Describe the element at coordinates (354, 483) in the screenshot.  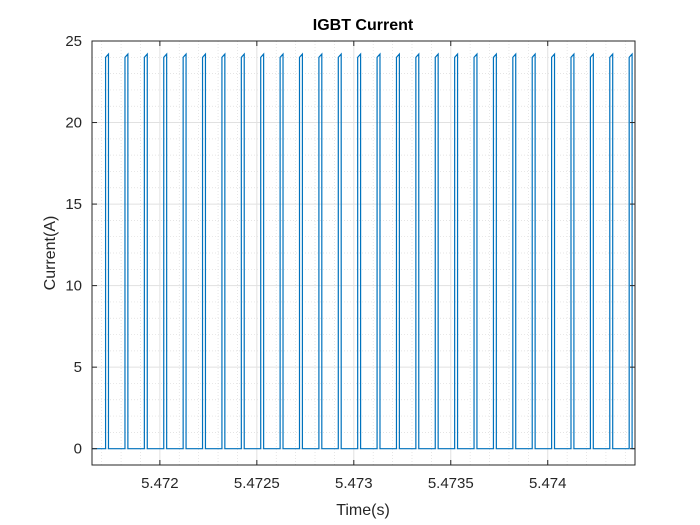
I see `x-tick-label: 5.473` at that location.